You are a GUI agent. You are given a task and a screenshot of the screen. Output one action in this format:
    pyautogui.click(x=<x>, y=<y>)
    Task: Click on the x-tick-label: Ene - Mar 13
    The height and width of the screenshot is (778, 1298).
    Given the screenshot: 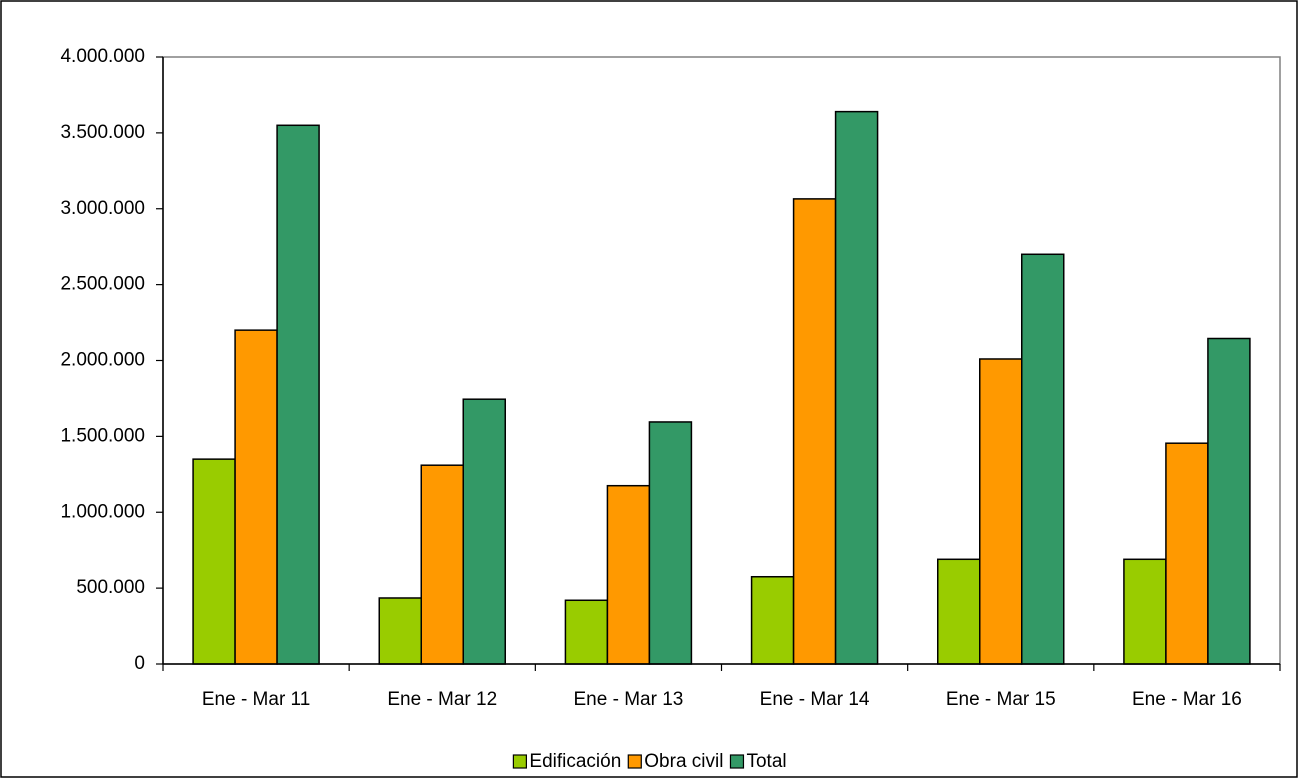 What is the action you would take?
    pyautogui.click(x=629, y=699)
    